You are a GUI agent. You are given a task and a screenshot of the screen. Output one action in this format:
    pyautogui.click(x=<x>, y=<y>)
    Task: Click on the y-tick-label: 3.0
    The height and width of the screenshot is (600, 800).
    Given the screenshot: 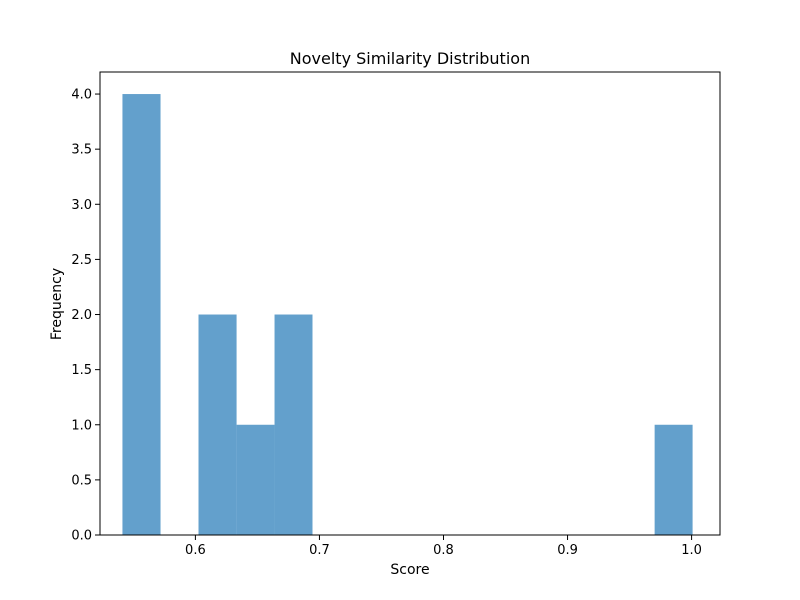 What is the action you would take?
    pyautogui.click(x=81, y=205)
    